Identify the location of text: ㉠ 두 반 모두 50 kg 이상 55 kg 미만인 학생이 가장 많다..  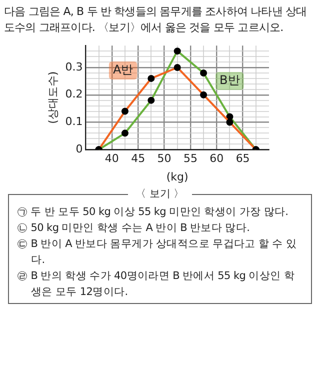
(153, 212).